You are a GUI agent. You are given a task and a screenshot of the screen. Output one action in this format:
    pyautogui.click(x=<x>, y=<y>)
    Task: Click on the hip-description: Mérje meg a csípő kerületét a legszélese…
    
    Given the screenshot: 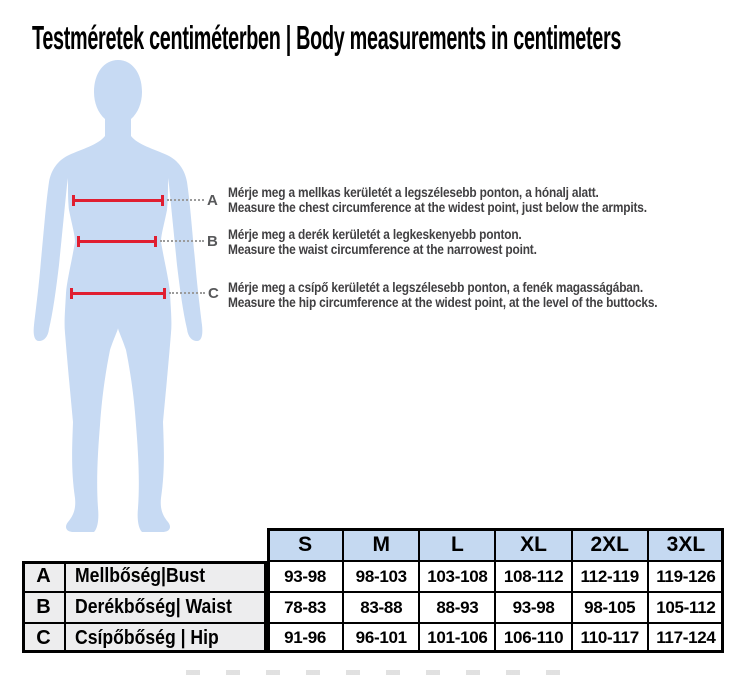 What is the action you would take?
    pyautogui.click(x=483, y=295)
    